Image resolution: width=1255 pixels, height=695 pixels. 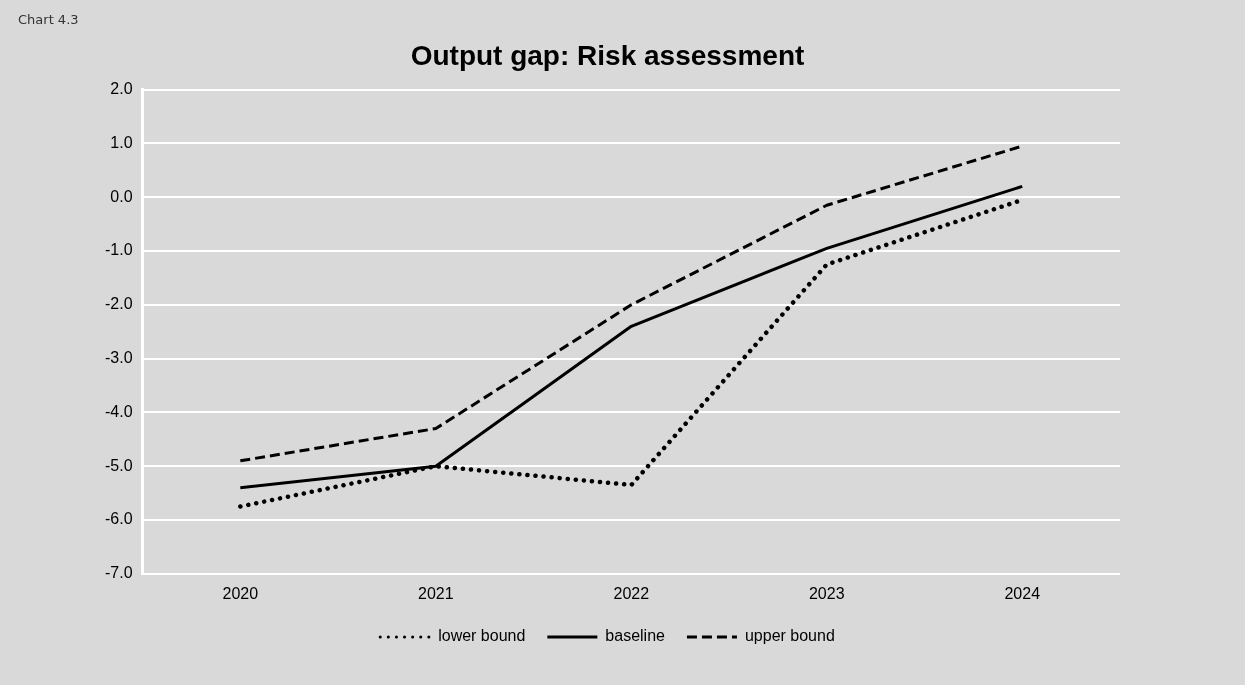 I want to click on x-tick-label: 2023, so click(x=826, y=593).